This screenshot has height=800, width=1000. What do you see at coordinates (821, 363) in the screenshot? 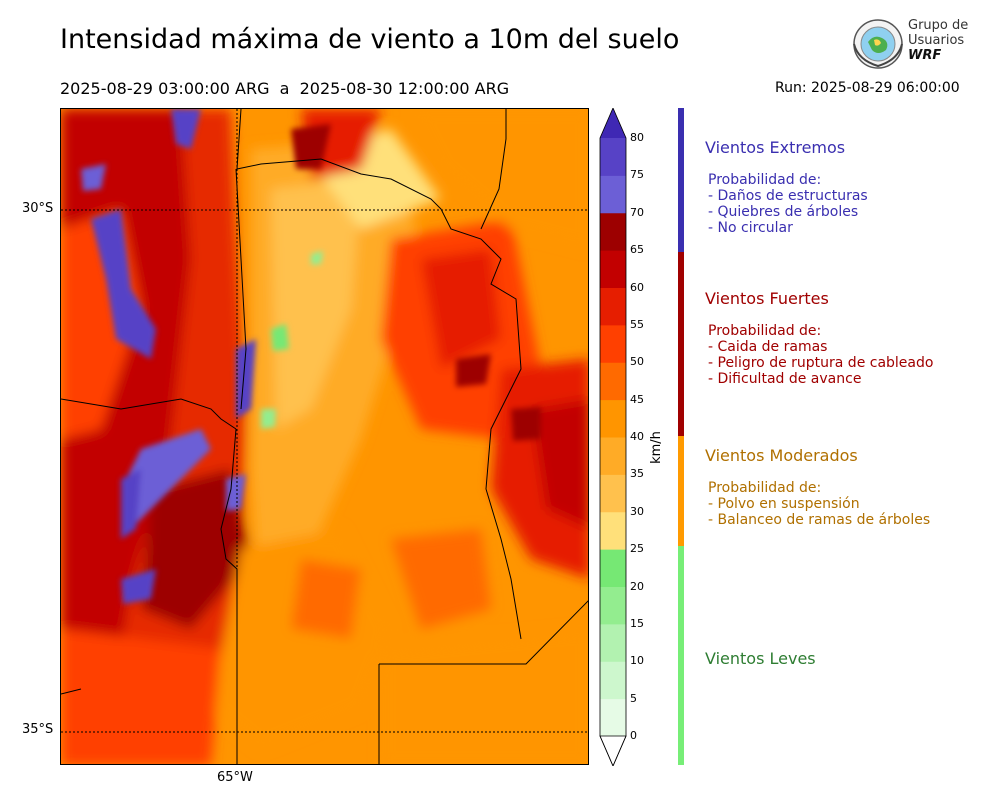
I see `desc-line: - Peligro de ruptura de cableado` at bounding box center [821, 363].